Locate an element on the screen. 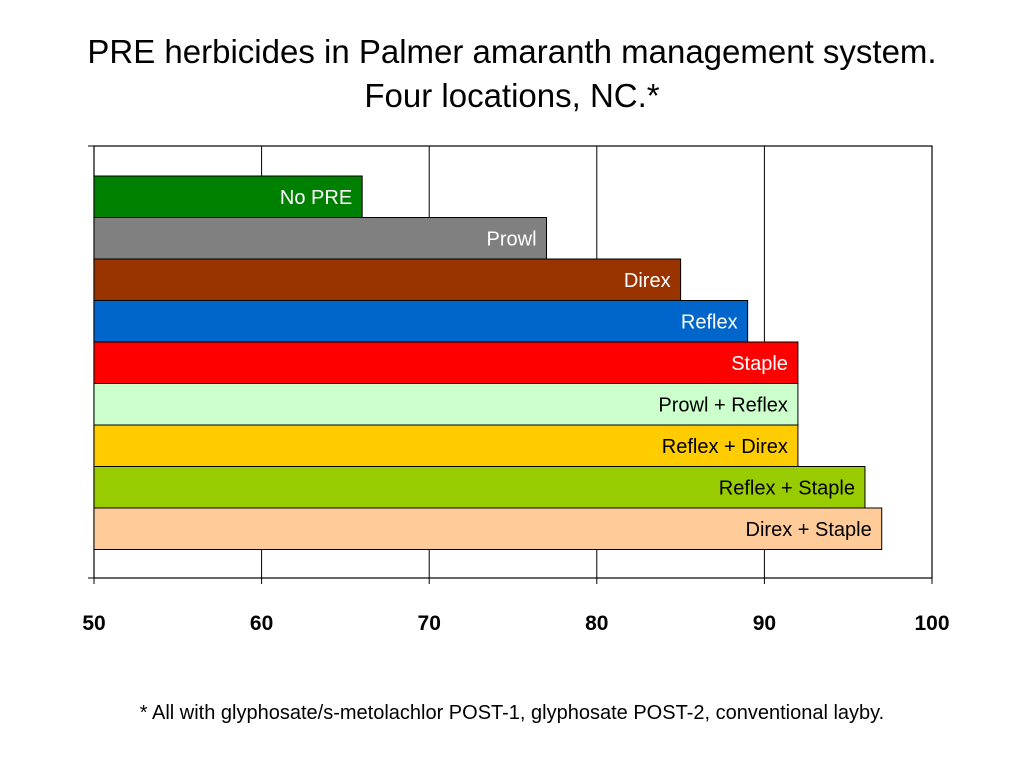  x-tick-label: 60 is located at coordinates (261, 623).